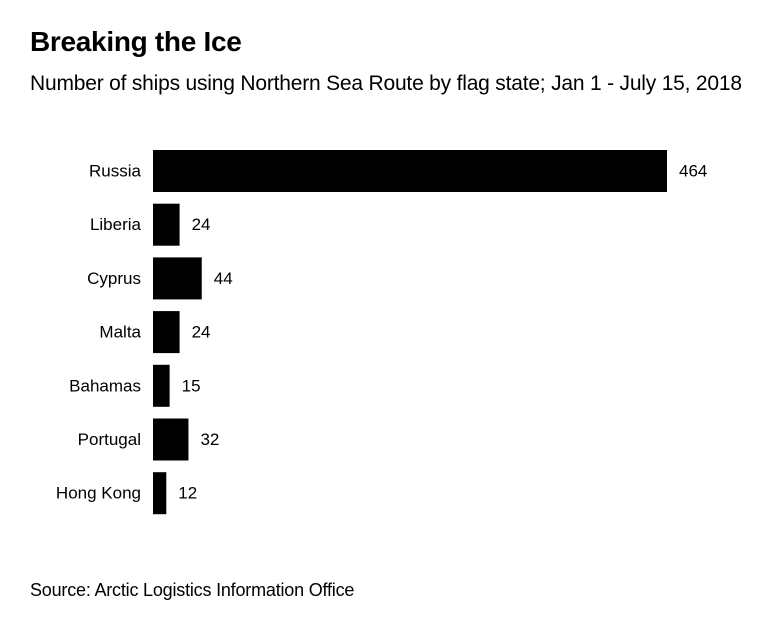 Image resolution: width=773 pixels, height=632 pixels. Describe the element at coordinates (115, 171) in the screenshot. I see `category-label-russia: Russia` at that location.